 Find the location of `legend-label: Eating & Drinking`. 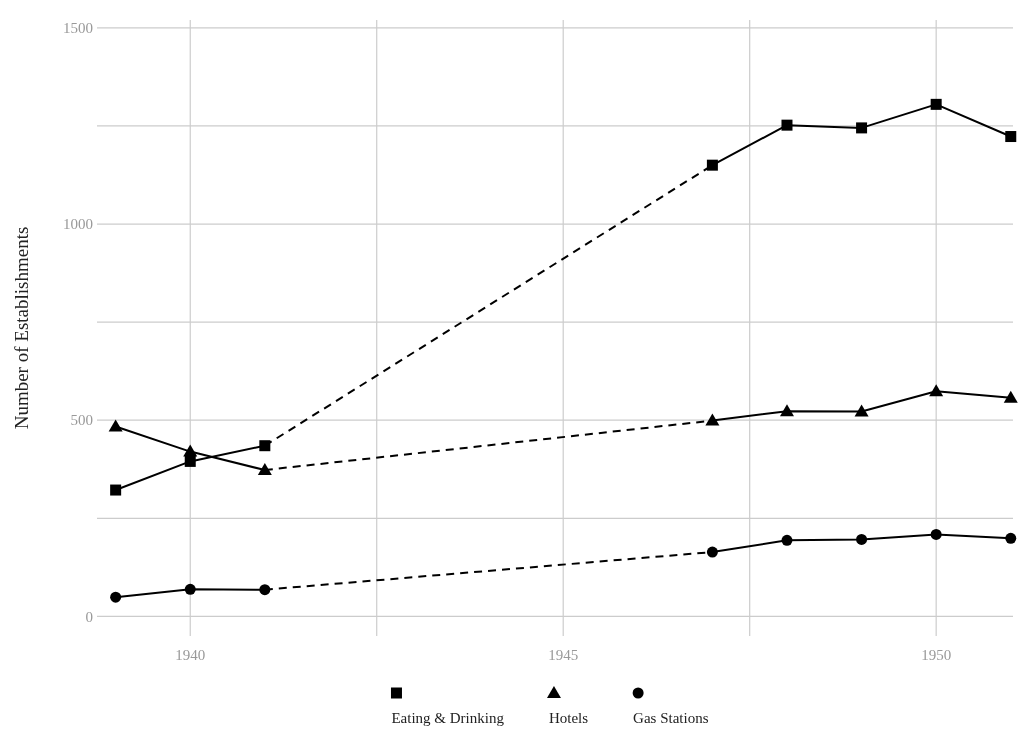

legend-label: Eating & Drinking is located at coordinates (448, 718).